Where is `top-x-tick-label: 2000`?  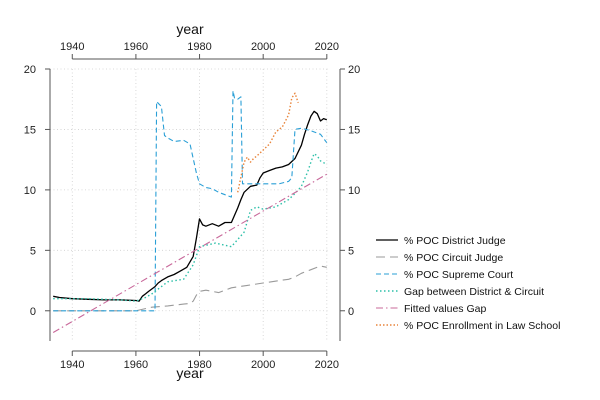 top-x-tick-label: 2000 is located at coordinates (263, 47).